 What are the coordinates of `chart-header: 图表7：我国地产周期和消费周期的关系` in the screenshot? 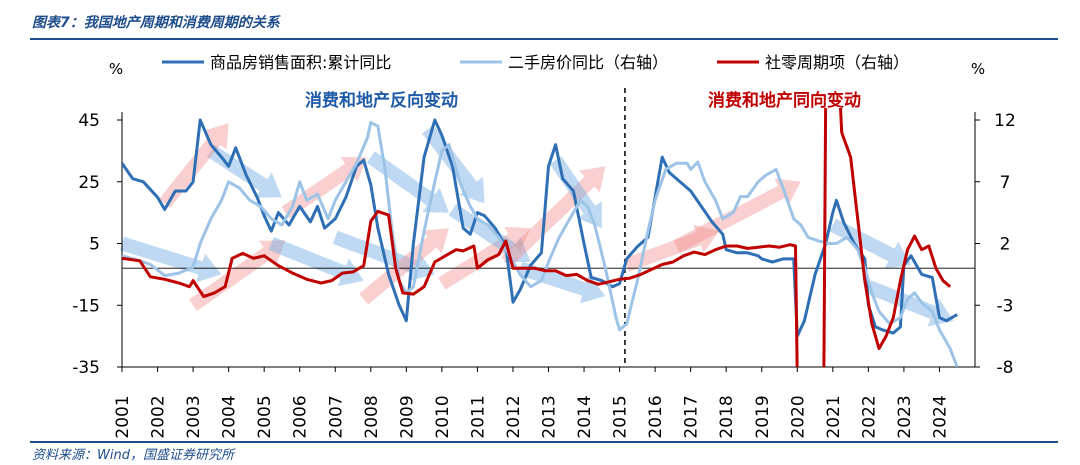 It's located at (540, 20).